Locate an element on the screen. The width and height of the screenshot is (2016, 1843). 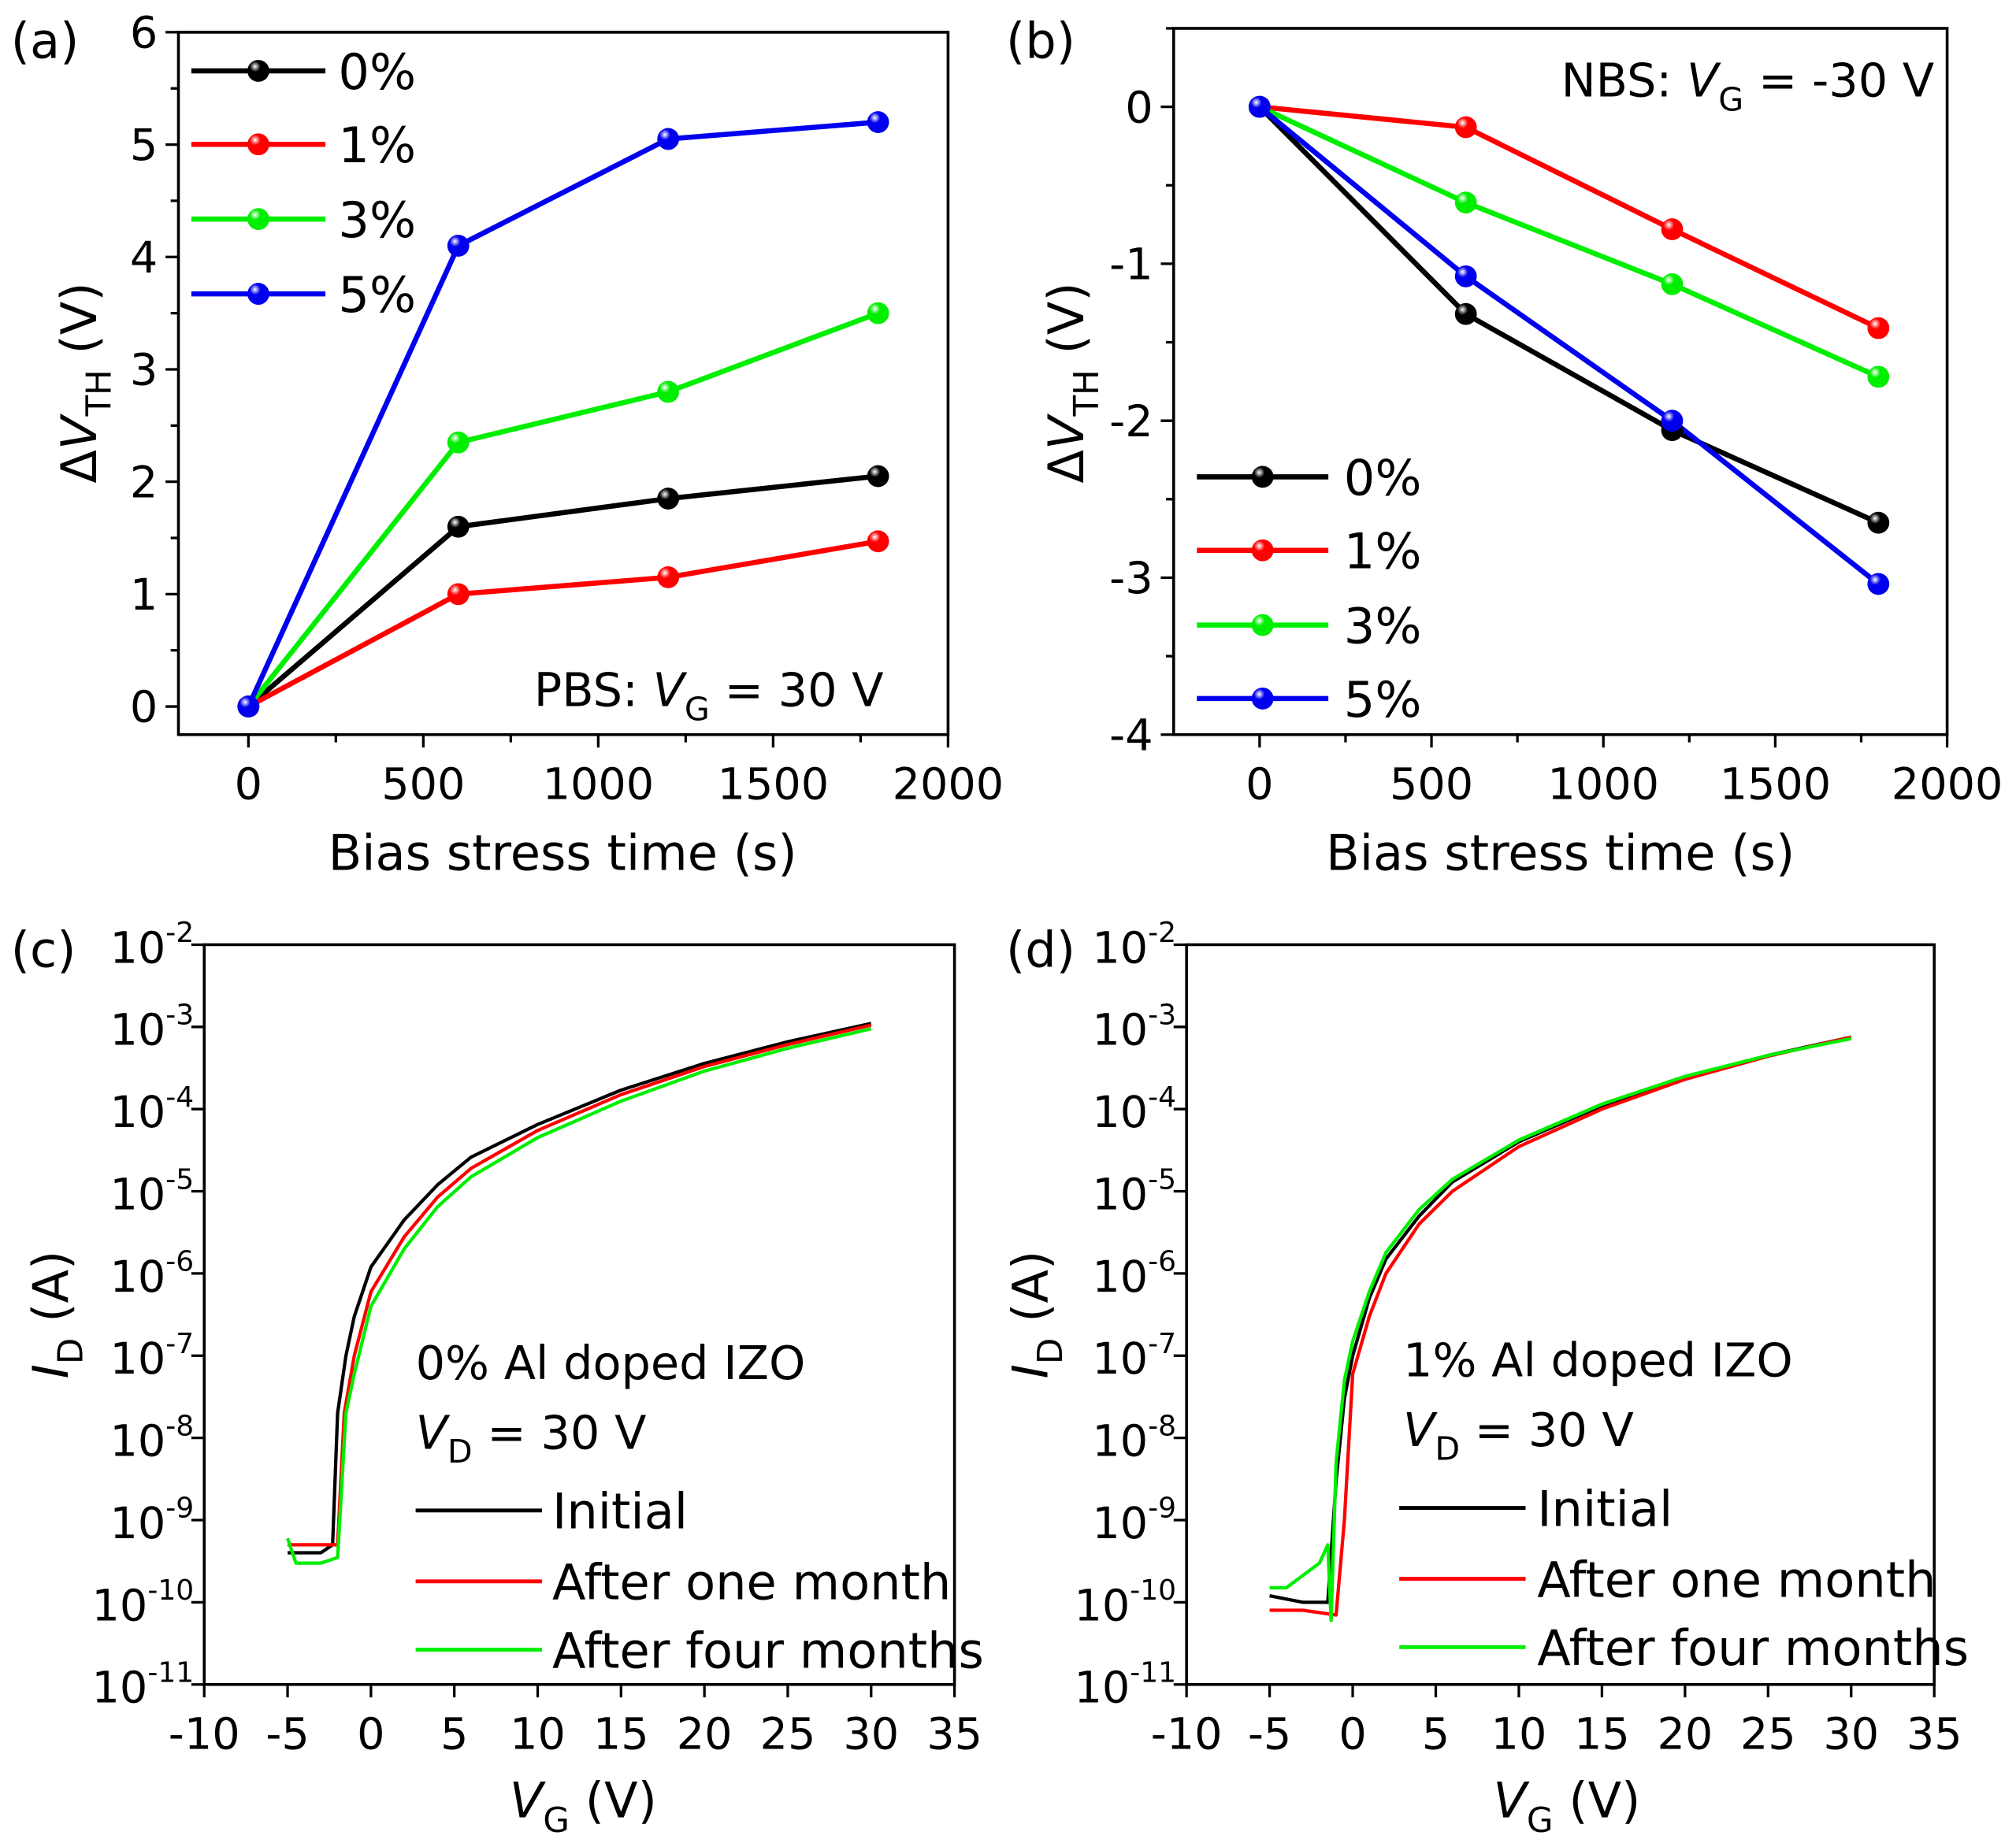
y-tick-label: -2 is located at coordinates (1131, 421).